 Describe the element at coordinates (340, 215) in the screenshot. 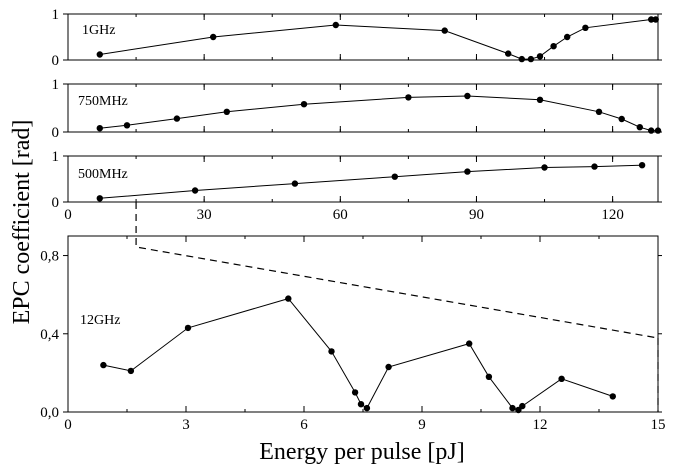

I see `x-tick-label-500mhz: 60` at that location.